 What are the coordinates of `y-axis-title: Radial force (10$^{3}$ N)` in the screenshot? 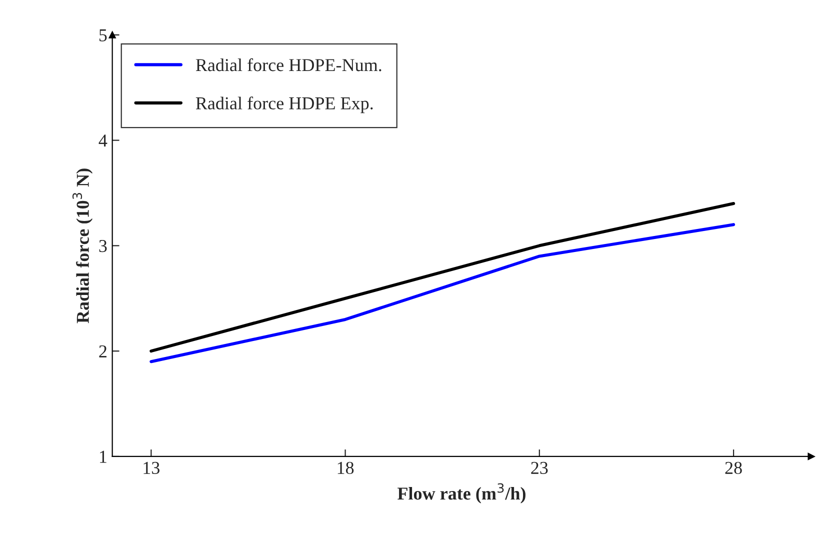 It's located at (82, 246).